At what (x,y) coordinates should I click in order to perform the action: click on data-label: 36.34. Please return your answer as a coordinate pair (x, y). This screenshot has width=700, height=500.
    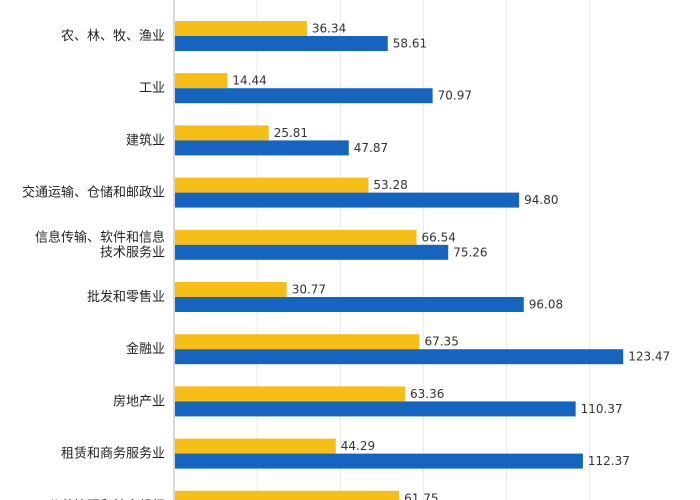
    Looking at the image, I should click on (329, 29).